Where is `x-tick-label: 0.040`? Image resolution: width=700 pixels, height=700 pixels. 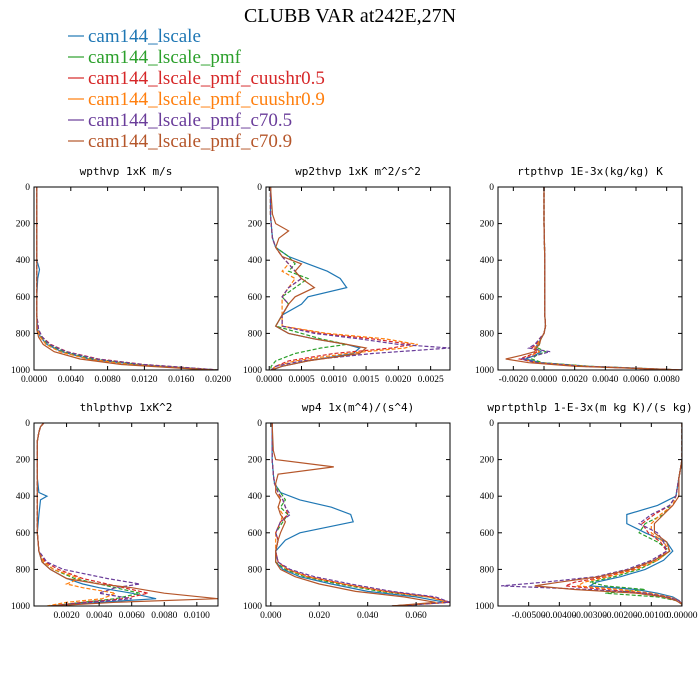
x-tick-label: 0.040 is located at coordinates (368, 616).